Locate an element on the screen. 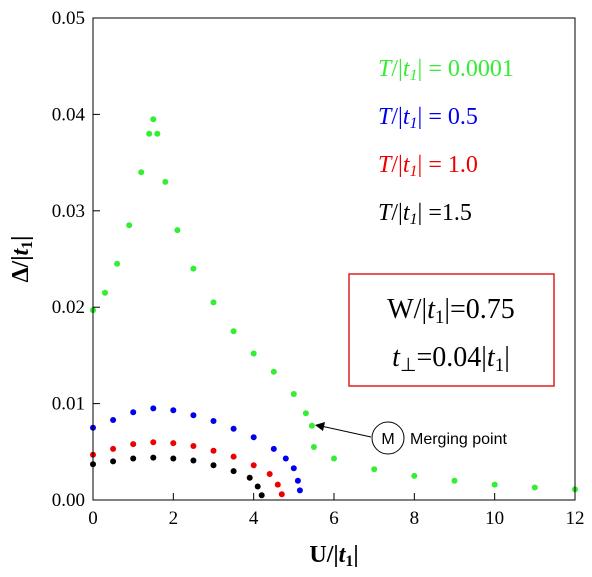 This screenshot has width=592, height=577. merging-point-circle is located at coordinates (388, 438).